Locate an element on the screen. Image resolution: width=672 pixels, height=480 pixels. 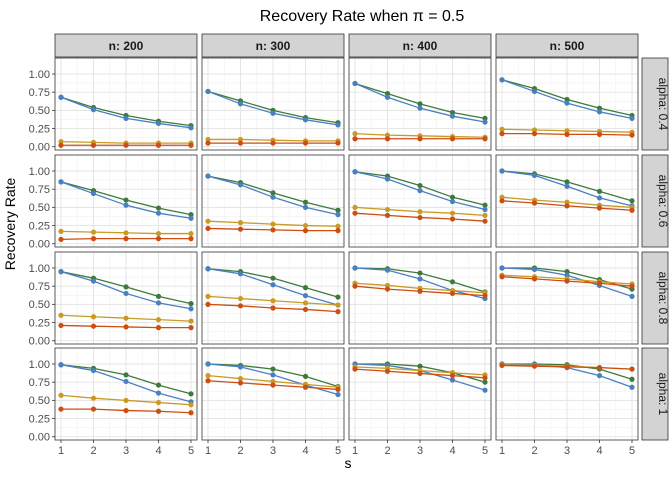
facet-strip-row is located at coordinates (655, 394).